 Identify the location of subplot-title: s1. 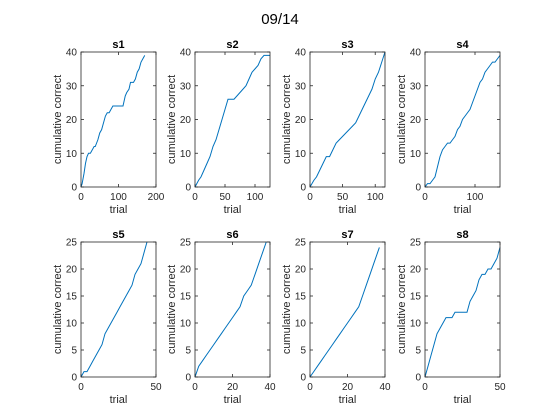
(118, 45).